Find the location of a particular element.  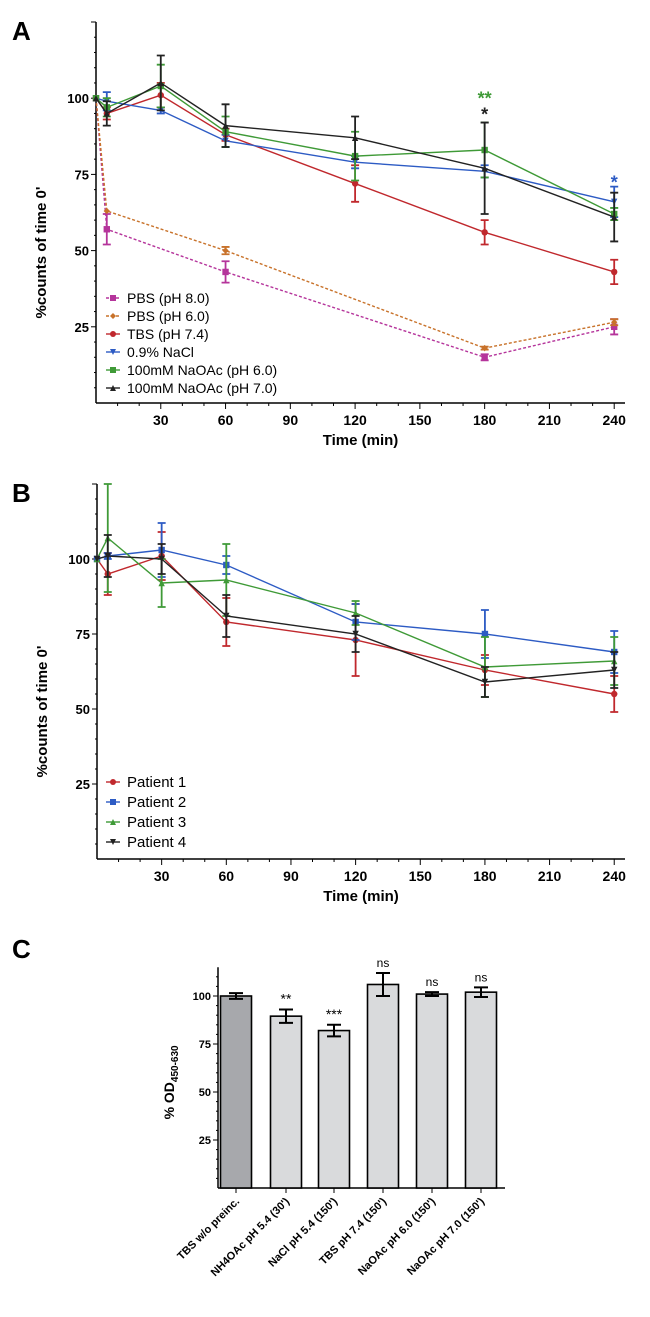

y-tick-label: 100 is located at coordinates (79, 559).